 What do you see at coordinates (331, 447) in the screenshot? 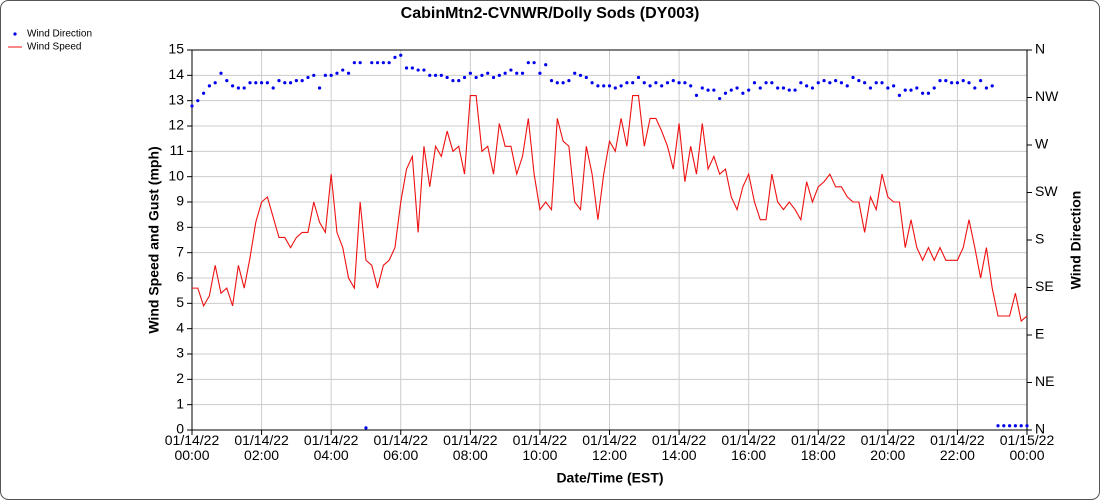
I see `x-tick-label: 01/14/22 04:00` at bounding box center [331, 447].